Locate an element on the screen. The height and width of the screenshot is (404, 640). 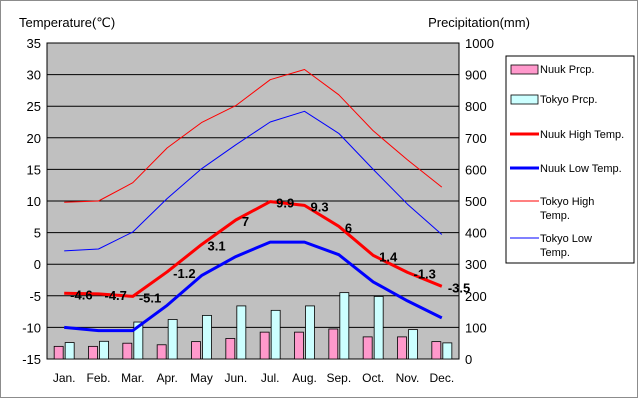
line-nuuk-low-temp is located at coordinates (253, 286).